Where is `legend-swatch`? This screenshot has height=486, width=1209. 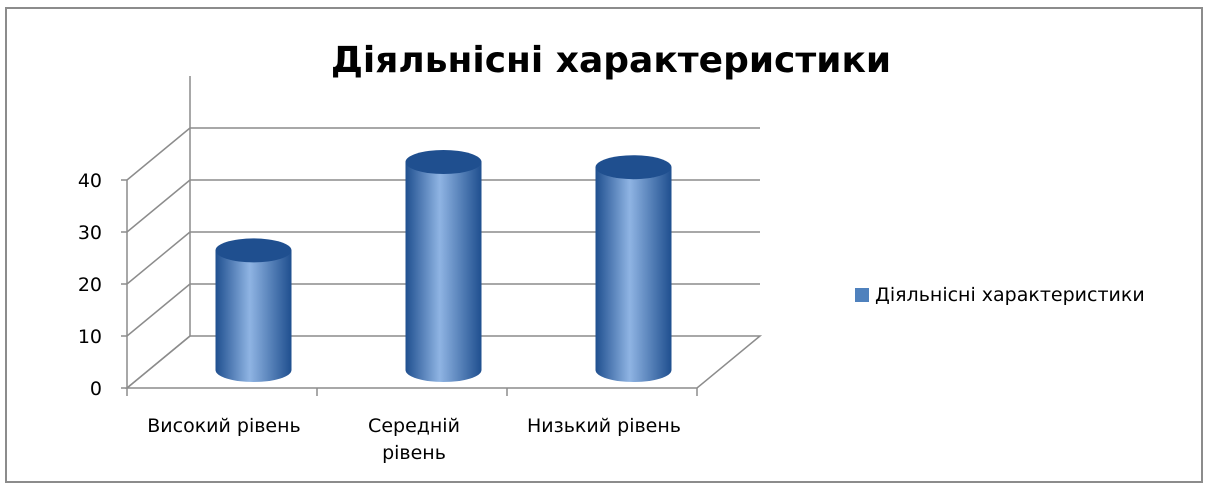
legend-swatch is located at coordinates (862, 295).